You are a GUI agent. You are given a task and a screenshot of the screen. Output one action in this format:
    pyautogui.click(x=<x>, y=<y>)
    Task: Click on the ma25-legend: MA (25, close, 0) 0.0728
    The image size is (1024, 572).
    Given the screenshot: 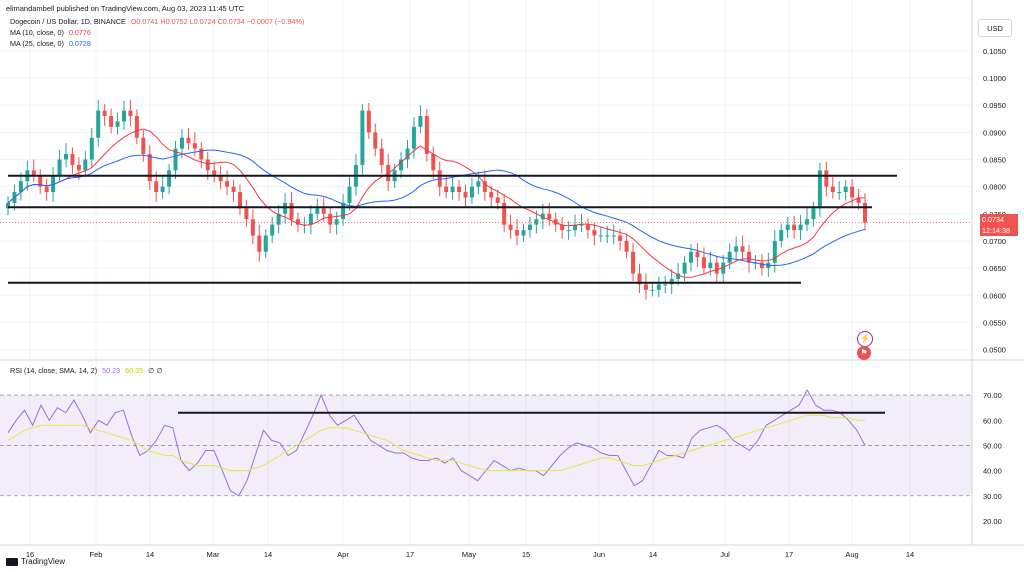 What is the action you would take?
    pyautogui.click(x=50, y=43)
    